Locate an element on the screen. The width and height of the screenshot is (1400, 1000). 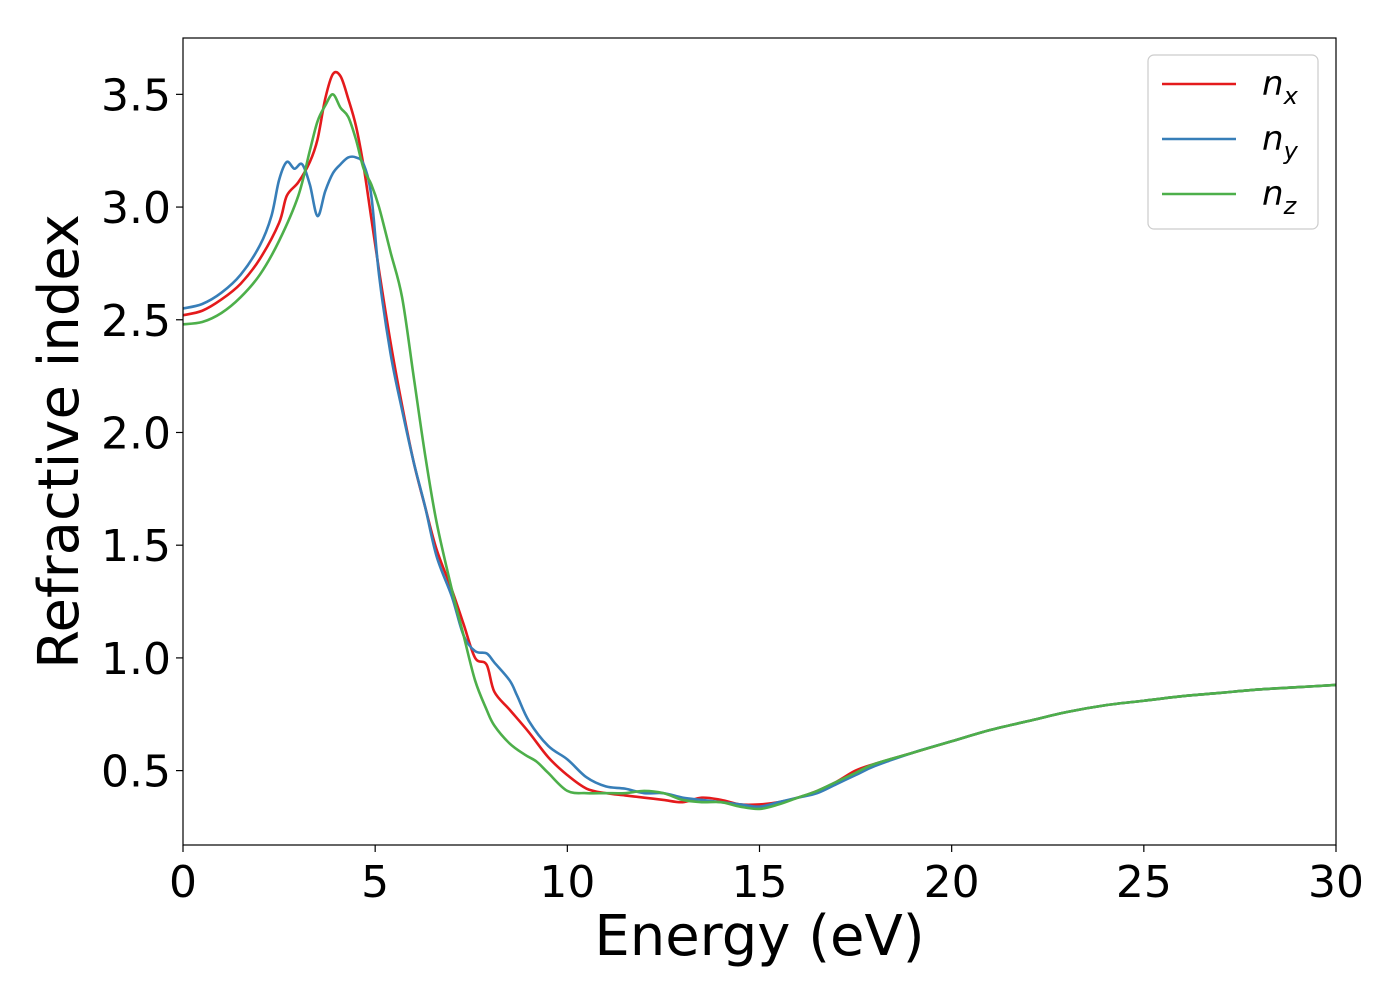
y-tick-label: 2.5 is located at coordinates (136, 321).